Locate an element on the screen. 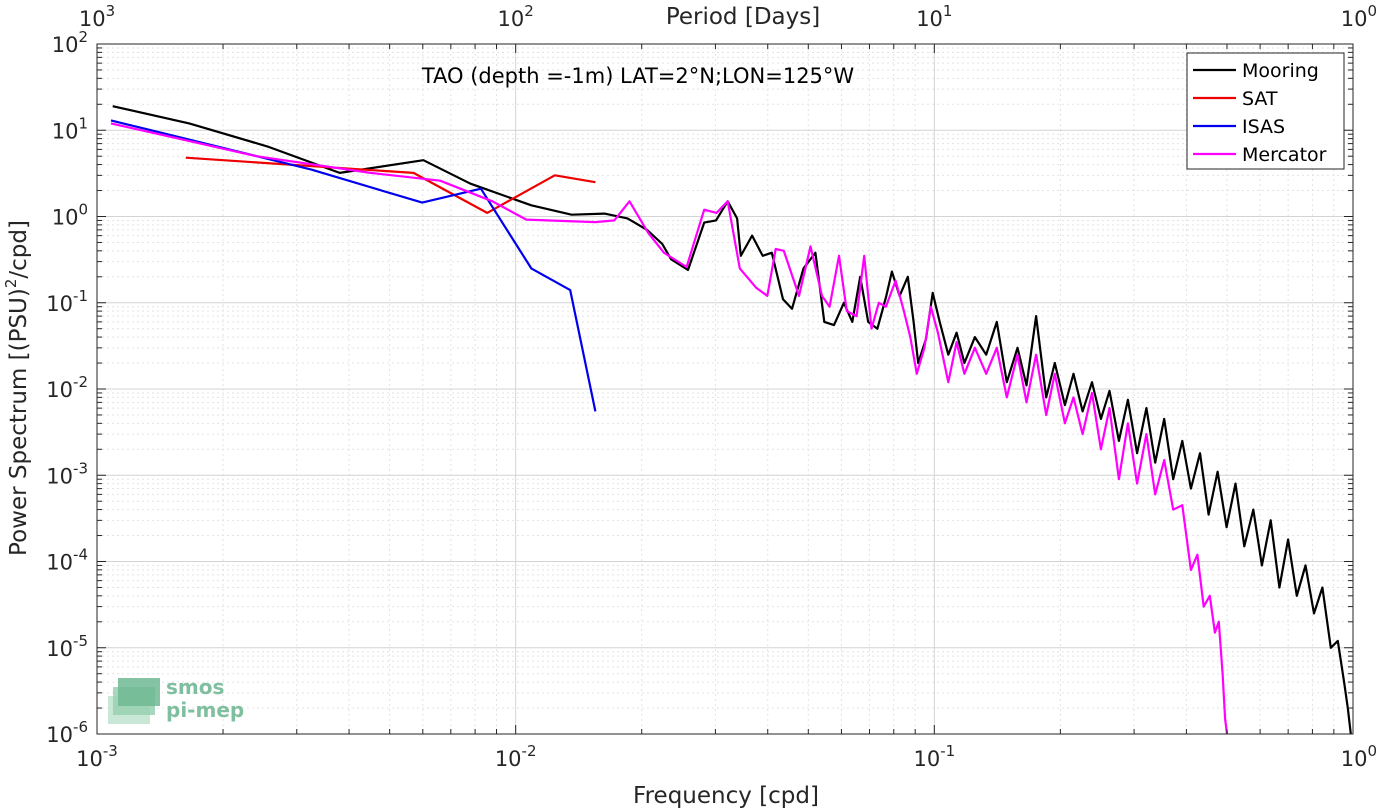  legend: Mooring SAT ISAS Mercator is located at coordinates (1265, 111).